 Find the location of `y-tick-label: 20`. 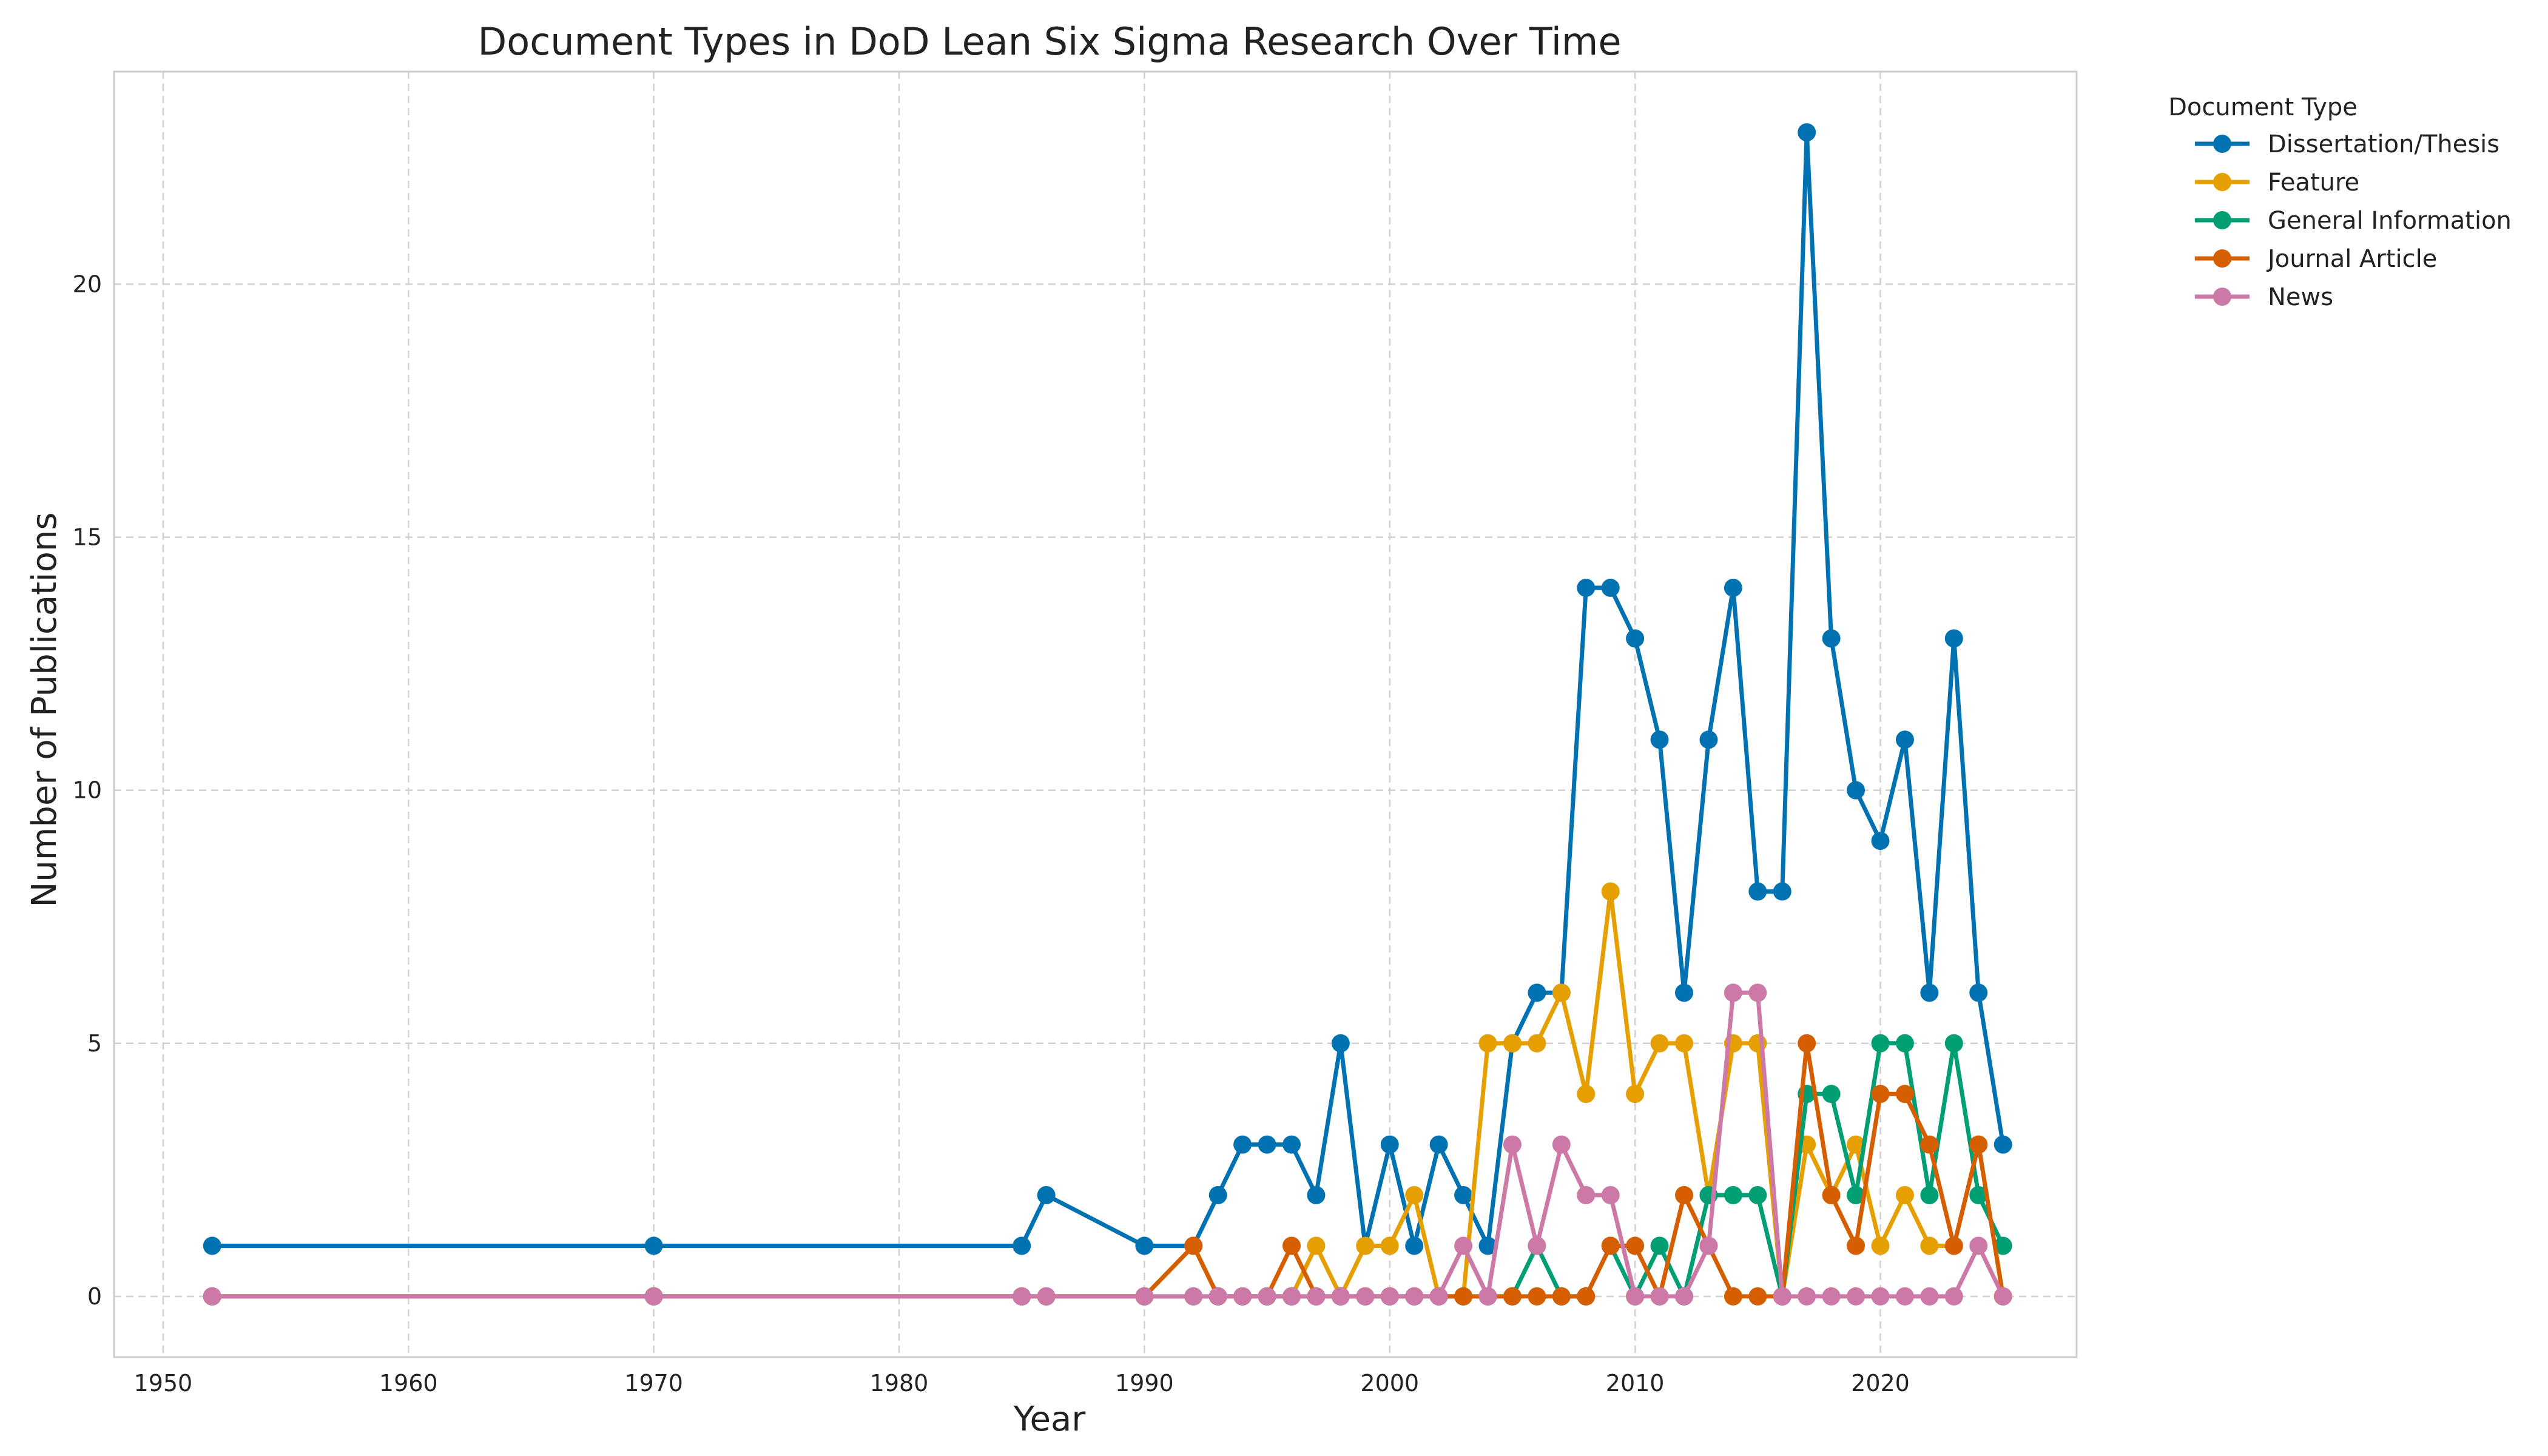

y-tick-label: 20 is located at coordinates (87, 284).